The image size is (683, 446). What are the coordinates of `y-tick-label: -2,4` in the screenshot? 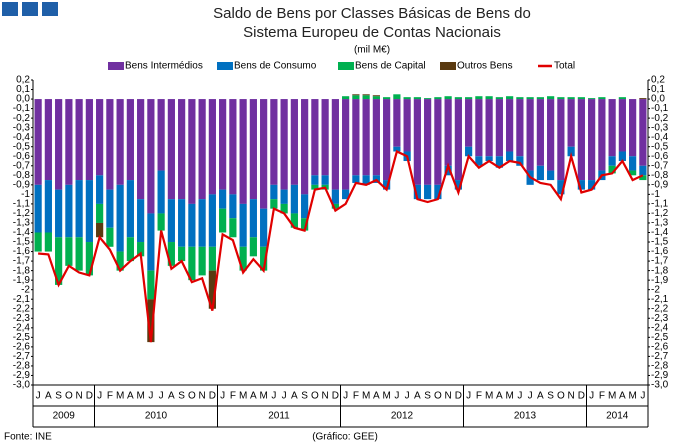 It's located at (22, 327).